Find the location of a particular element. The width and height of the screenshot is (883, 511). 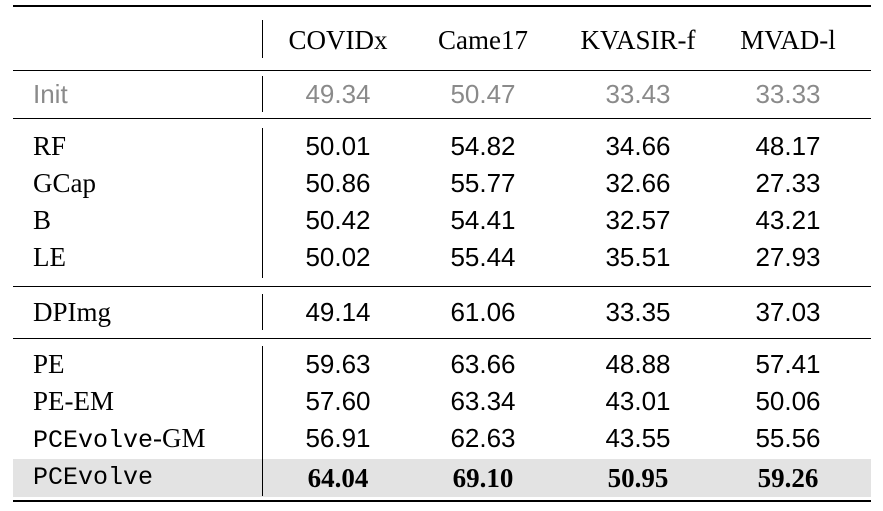

row-label: RF is located at coordinates (50, 146).